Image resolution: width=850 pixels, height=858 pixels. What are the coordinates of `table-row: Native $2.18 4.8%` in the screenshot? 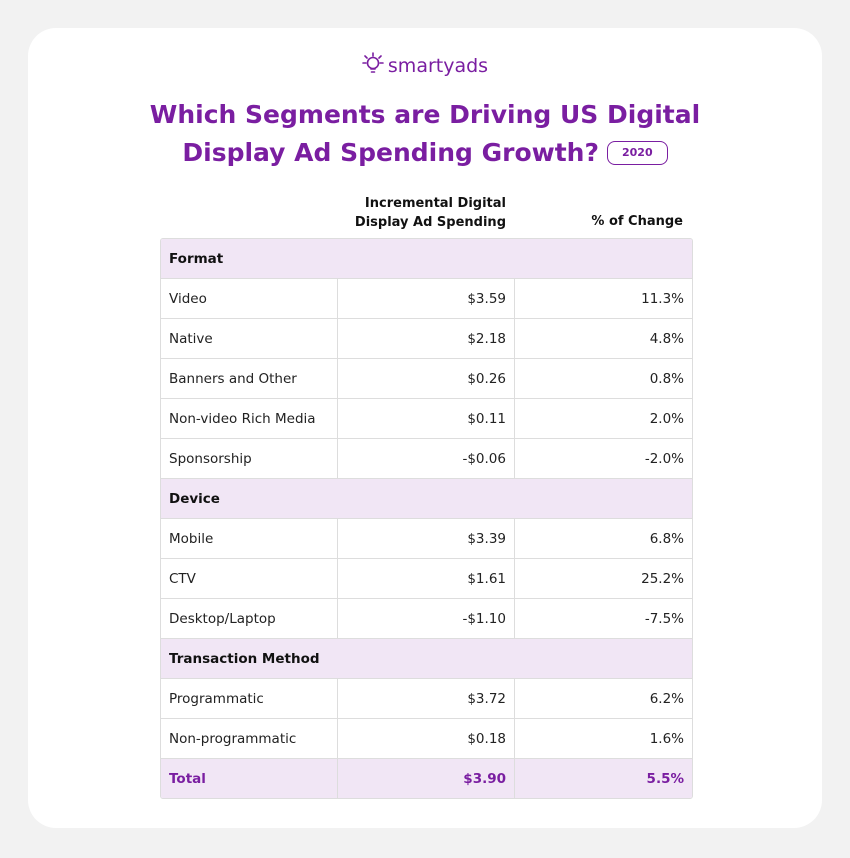 It's located at (426, 338).